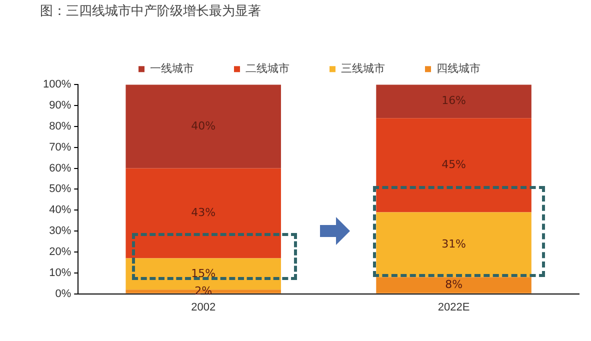 The height and width of the screenshot is (341, 591). I want to click on data-label: 43%, so click(203, 213).